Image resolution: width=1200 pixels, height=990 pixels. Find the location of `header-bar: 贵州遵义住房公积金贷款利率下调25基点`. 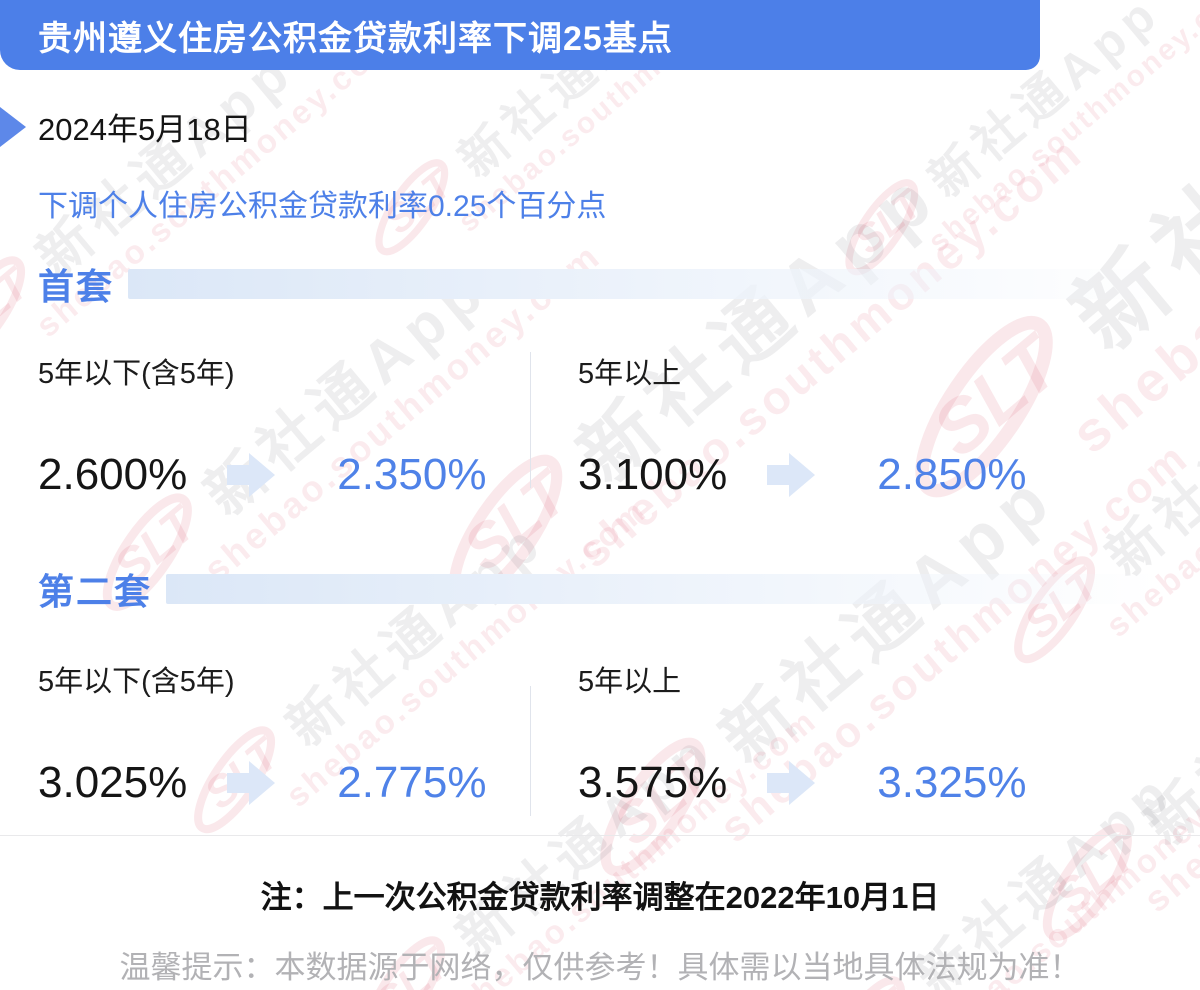

header-bar: 贵州遵义住房公积金贷款利率下调25基点 is located at coordinates (520, 35).